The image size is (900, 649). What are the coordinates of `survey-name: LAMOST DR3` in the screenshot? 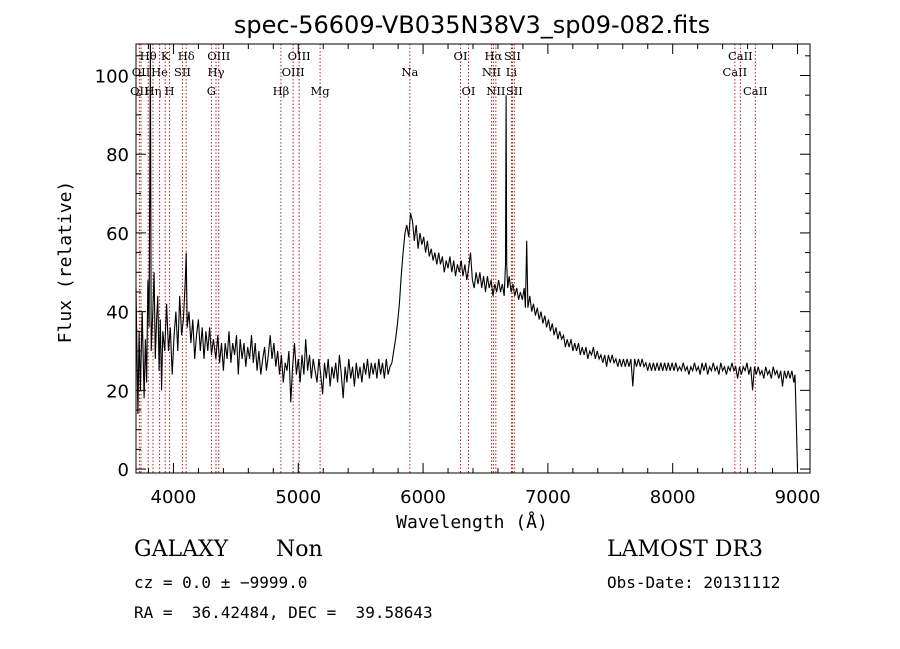 It's located at (685, 549).